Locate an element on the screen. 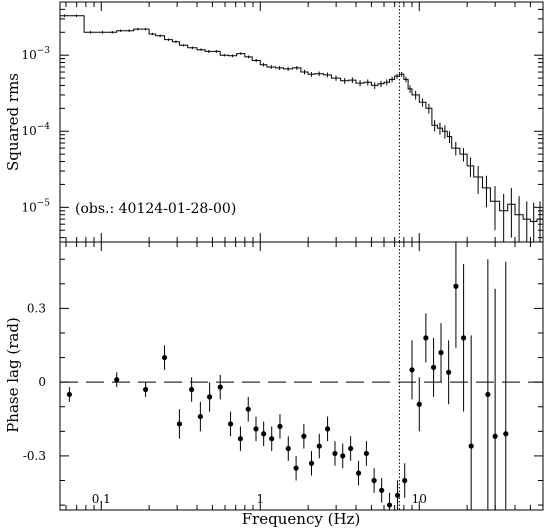 This screenshot has height=528, width=545. tick-exponent: −4 is located at coordinates (44, 127).